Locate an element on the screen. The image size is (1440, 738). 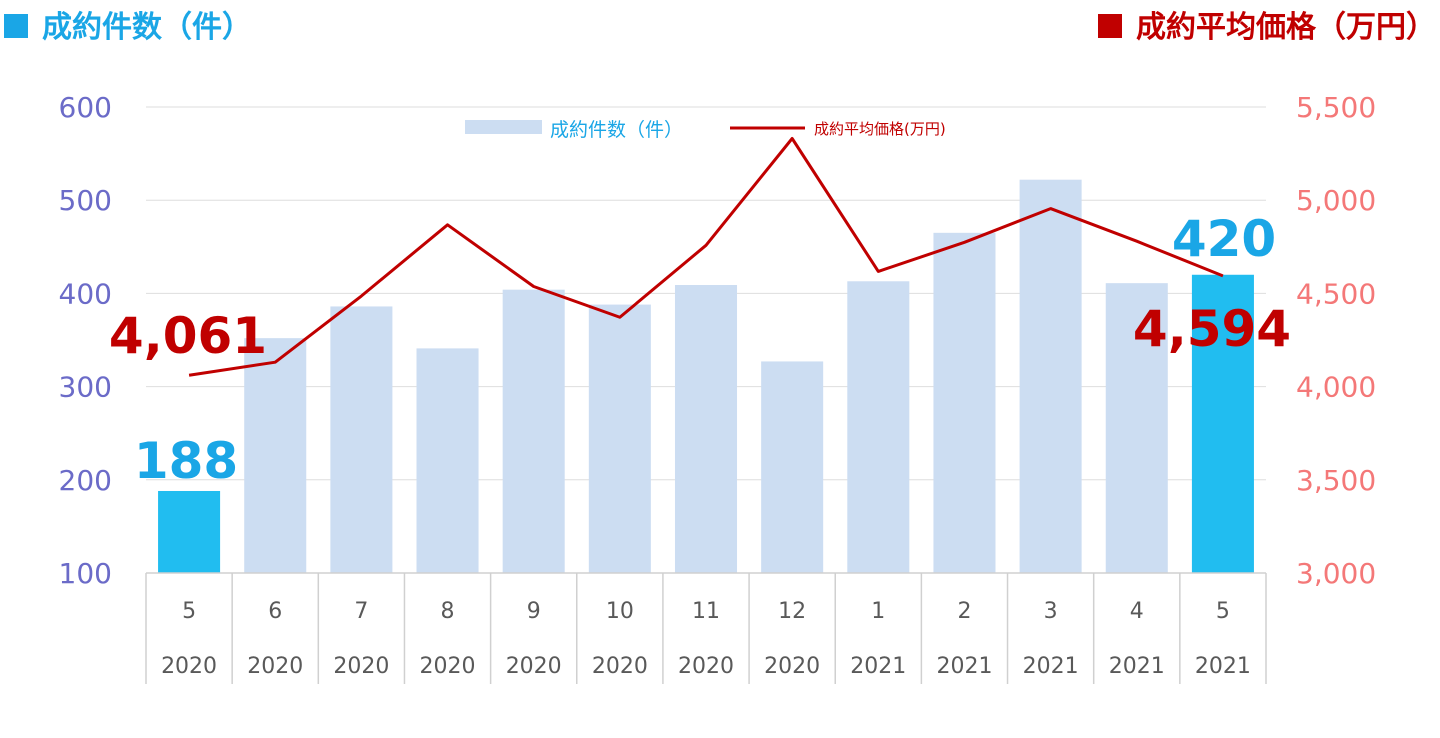
x-tick-month: 2 is located at coordinates (964, 611).